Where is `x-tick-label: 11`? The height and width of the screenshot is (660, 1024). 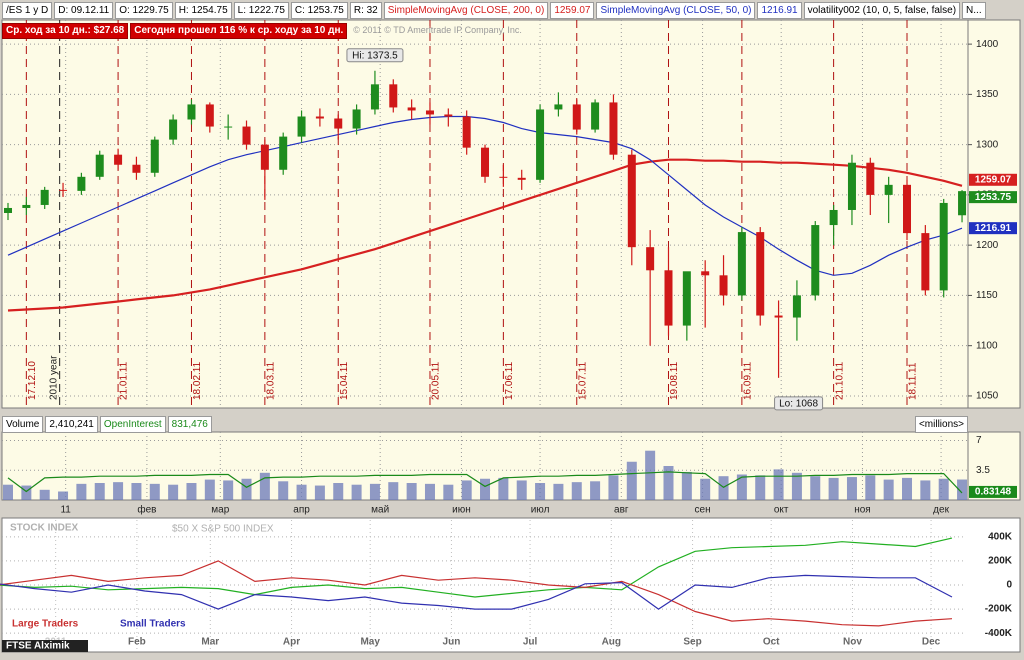 x-tick-label: 11 is located at coordinates (65, 510).